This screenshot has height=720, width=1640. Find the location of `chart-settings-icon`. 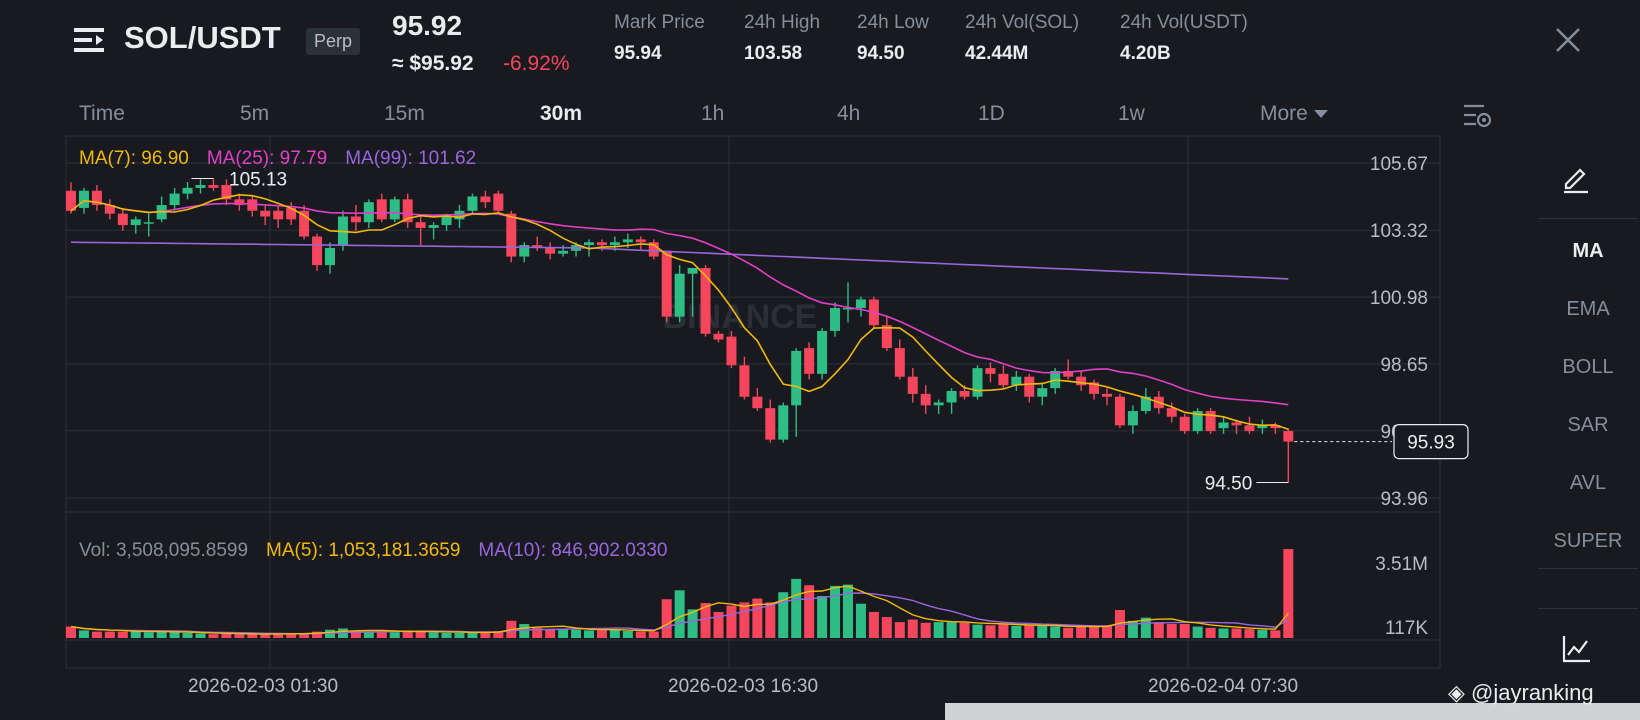

chart-settings-icon is located at coordinates (1477, 116).